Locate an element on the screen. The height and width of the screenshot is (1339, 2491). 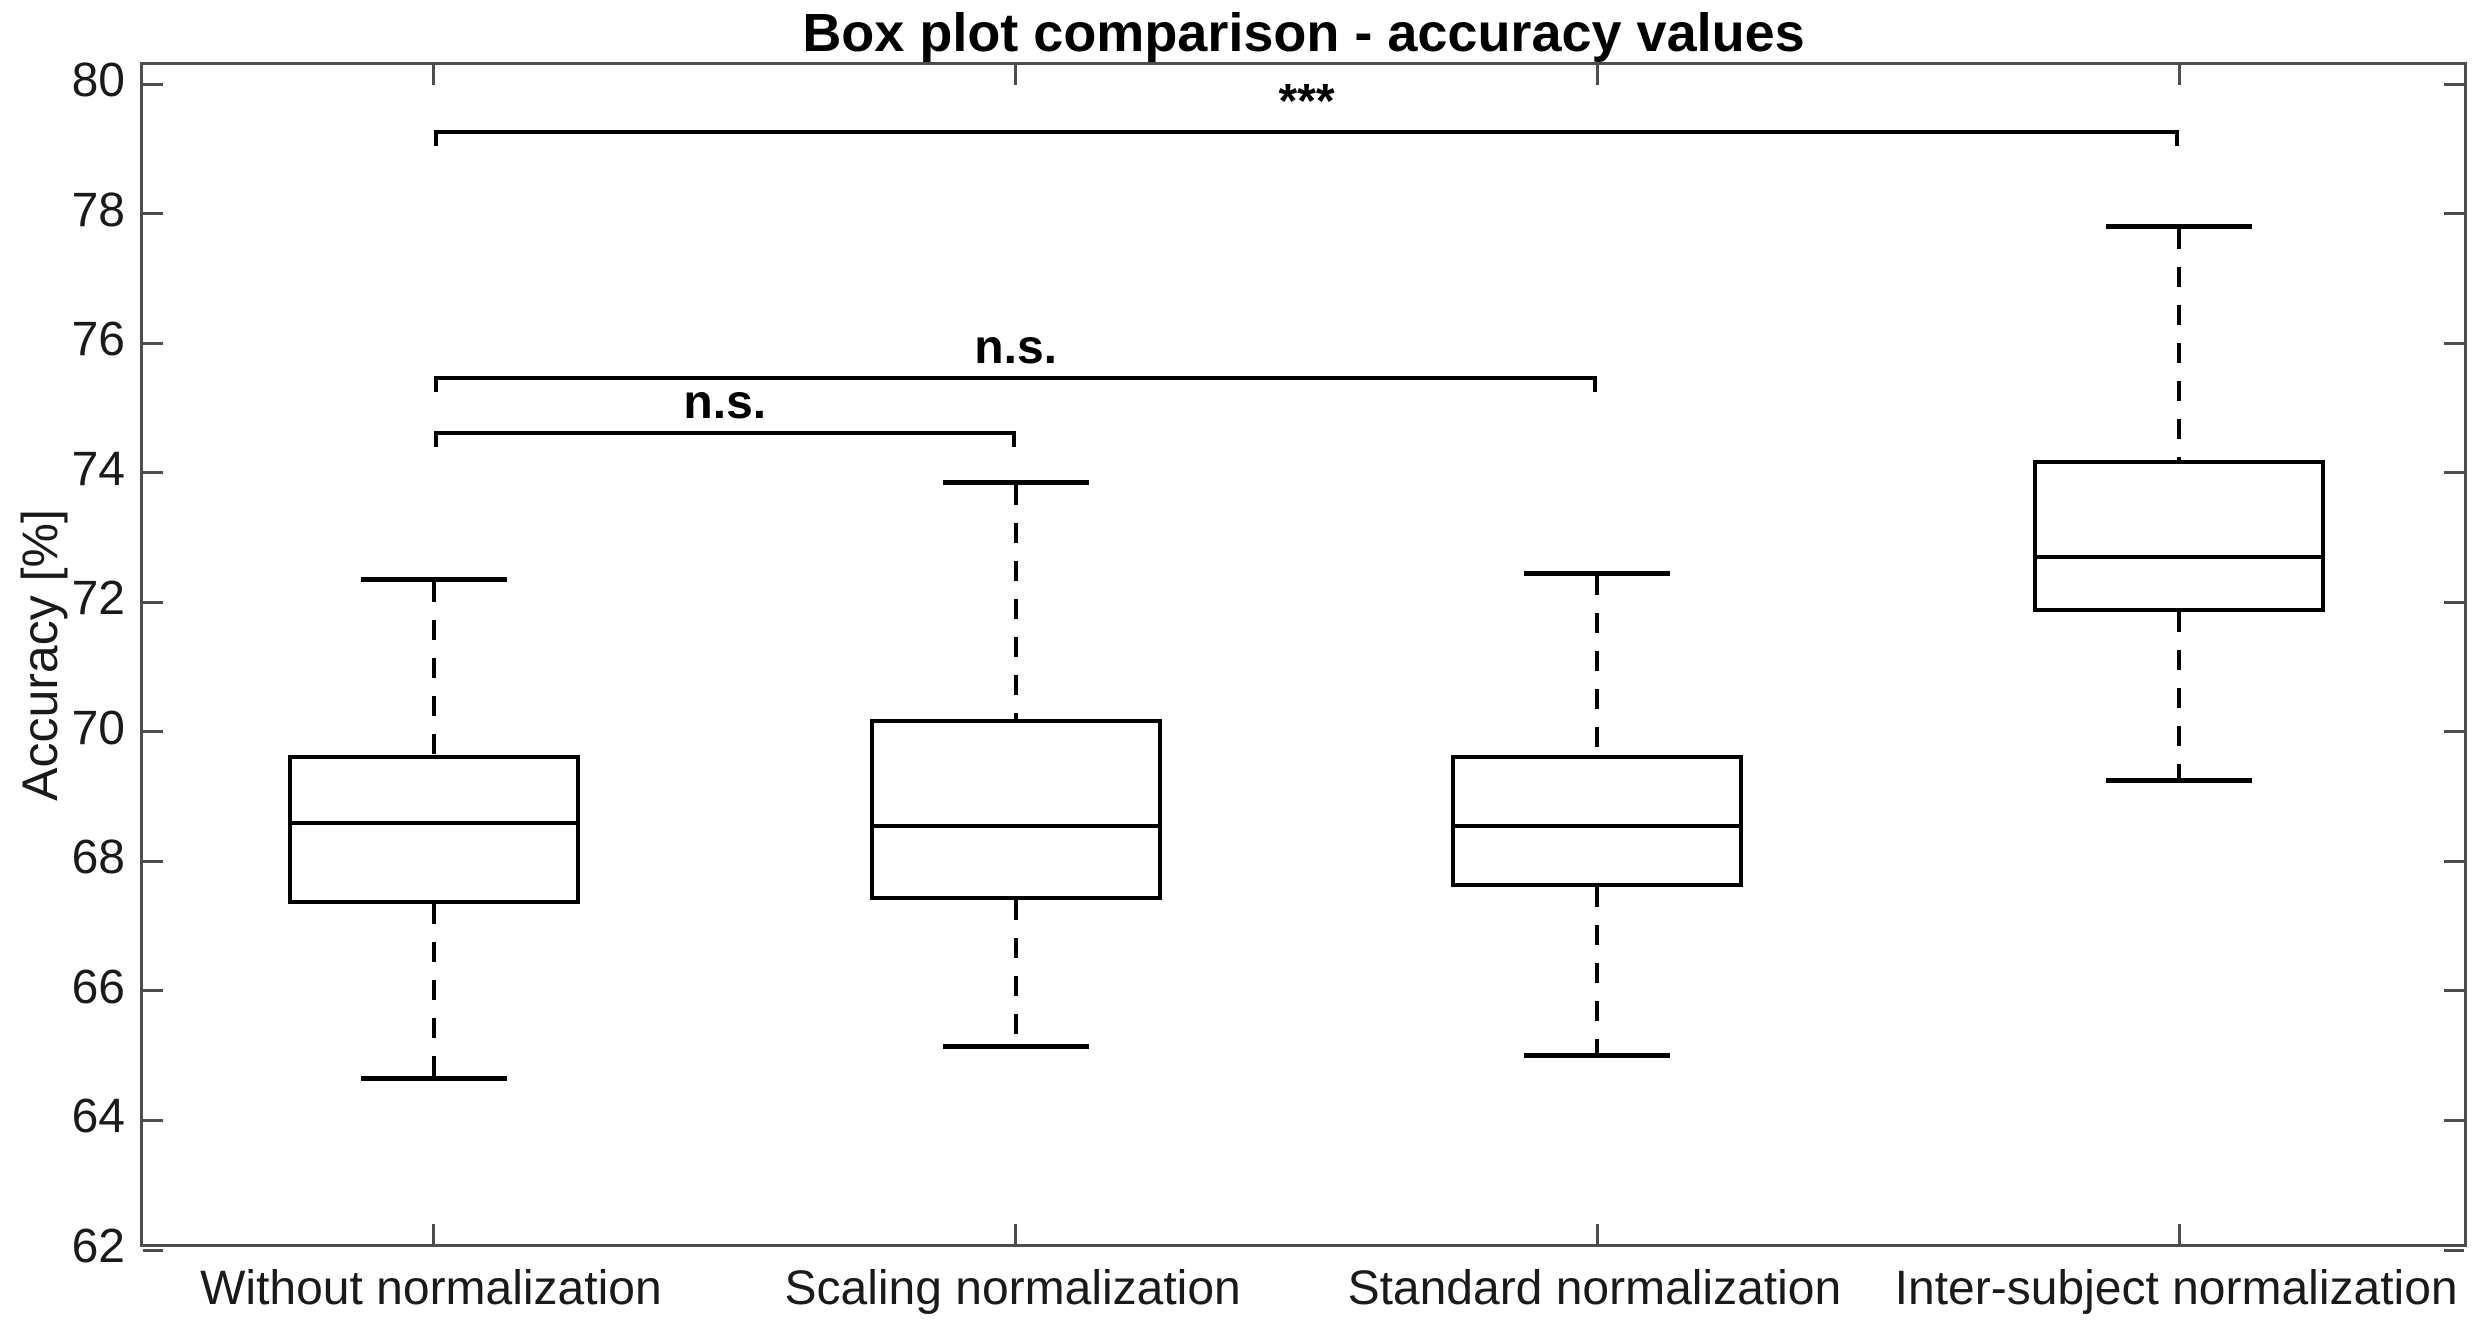
x-tick-label: Without normalization is located at coordinates (431, 1288).